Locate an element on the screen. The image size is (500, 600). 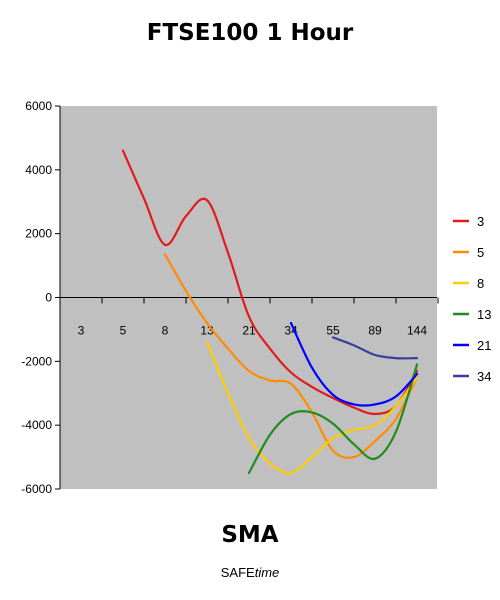
y-tick-label: 0 is located at coordinates (48, 298).